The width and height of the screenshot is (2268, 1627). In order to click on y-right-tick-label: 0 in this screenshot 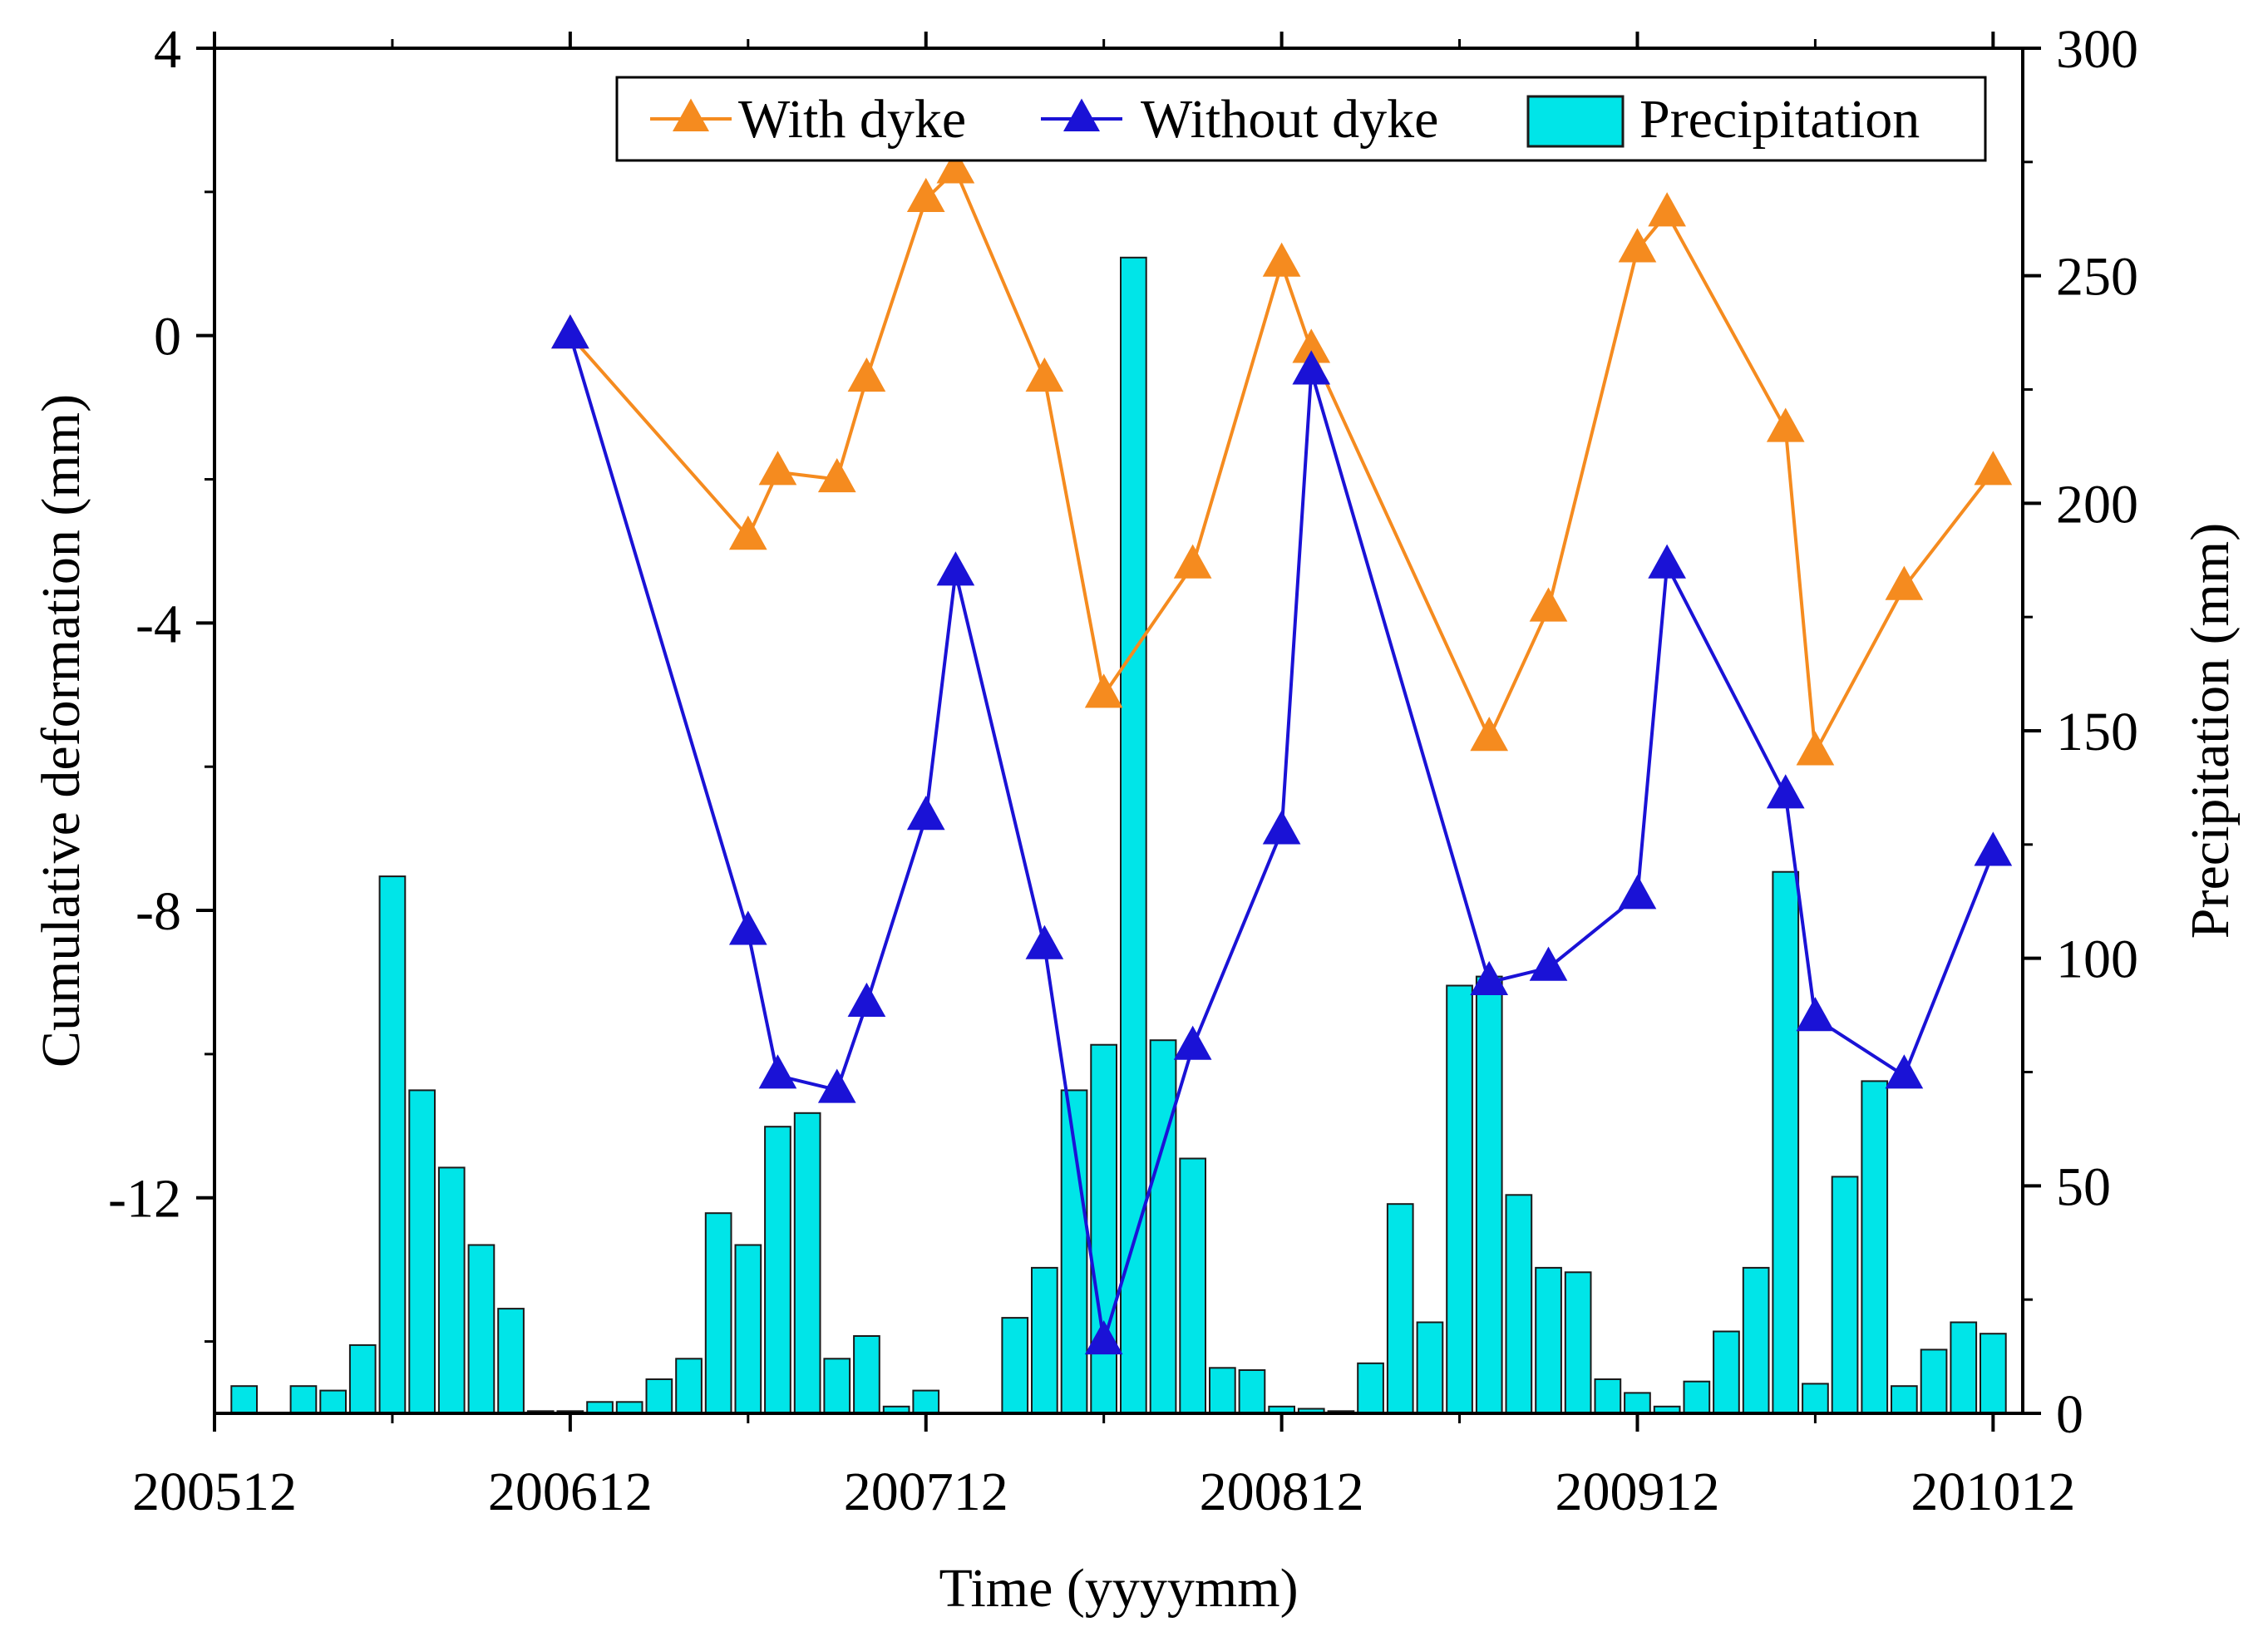, I will do `click(2069, 1414)`.